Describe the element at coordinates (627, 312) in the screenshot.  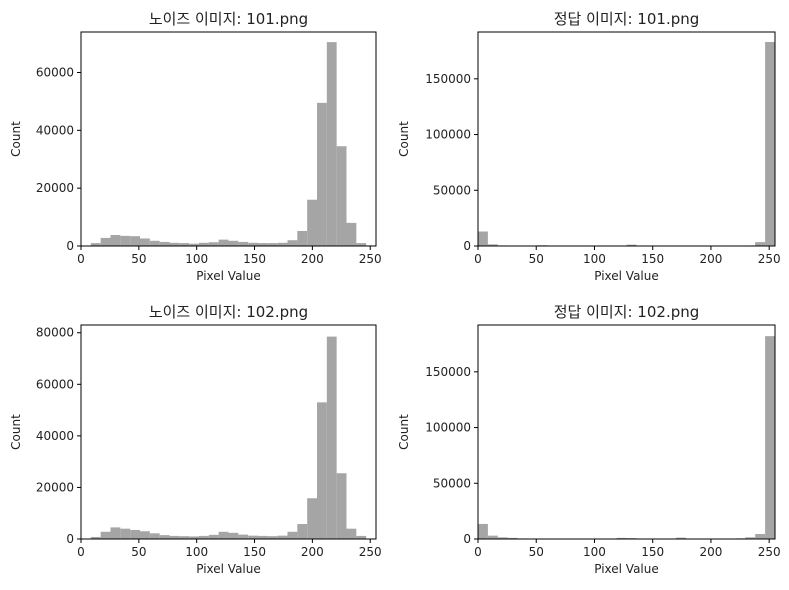
I see `chart-title: 정답 이미지: 102.png` at that location.